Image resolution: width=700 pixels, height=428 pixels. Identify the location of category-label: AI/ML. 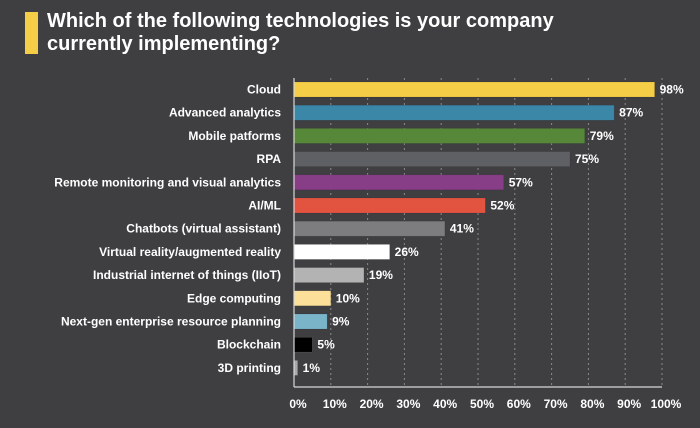
(264, 206).